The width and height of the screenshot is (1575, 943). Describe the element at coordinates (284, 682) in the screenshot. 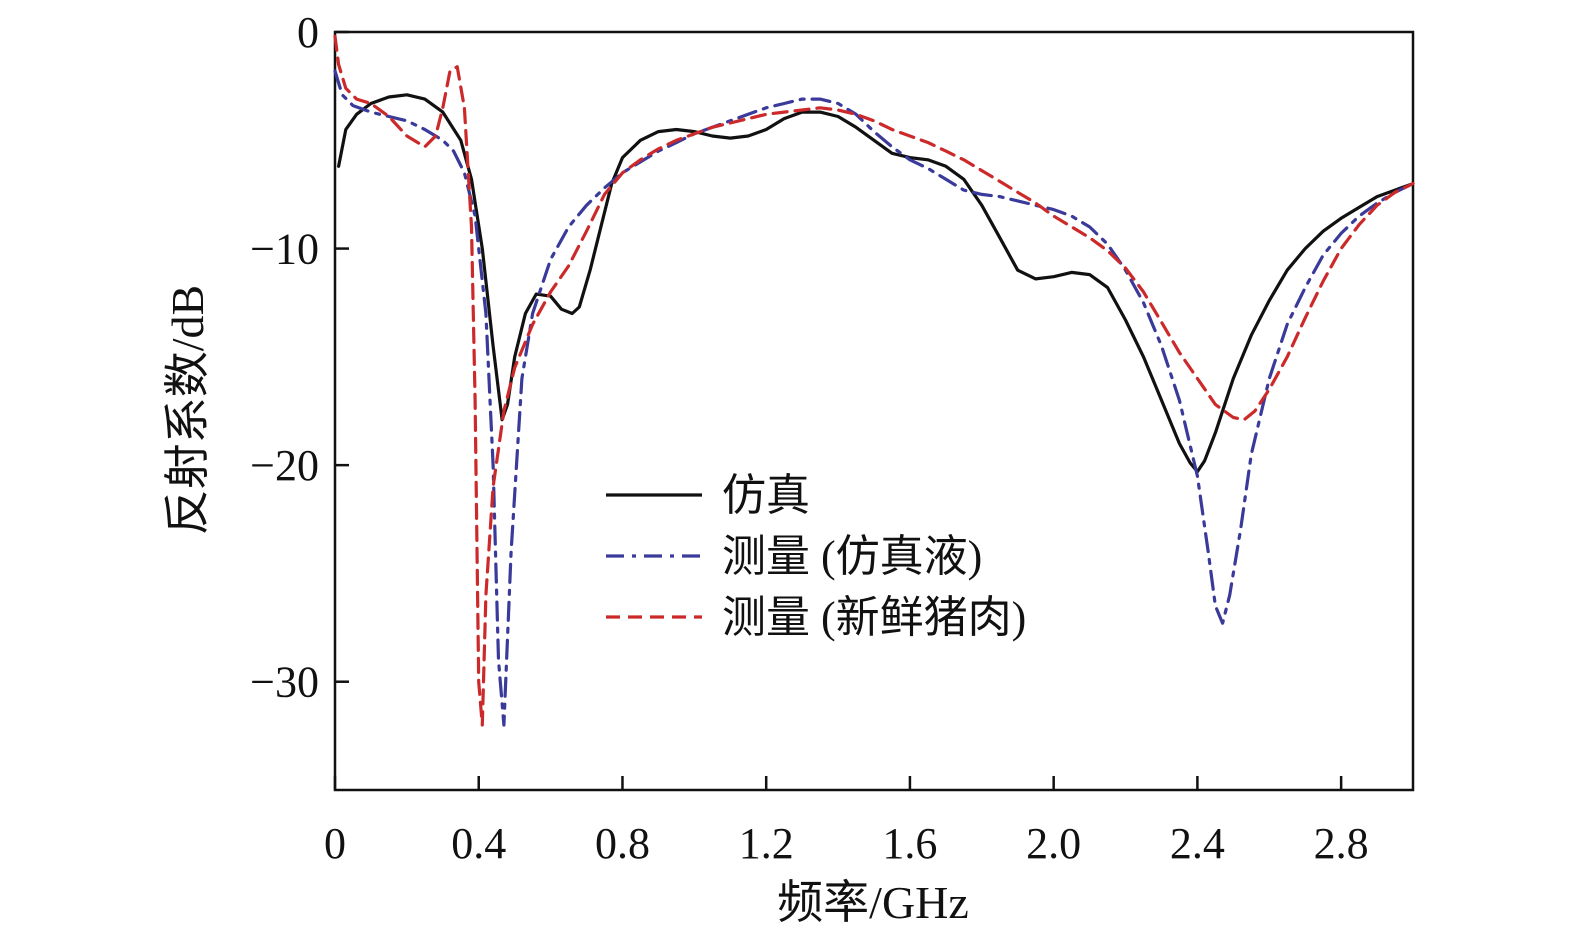

I see `y-tick-label: −30` at that location.